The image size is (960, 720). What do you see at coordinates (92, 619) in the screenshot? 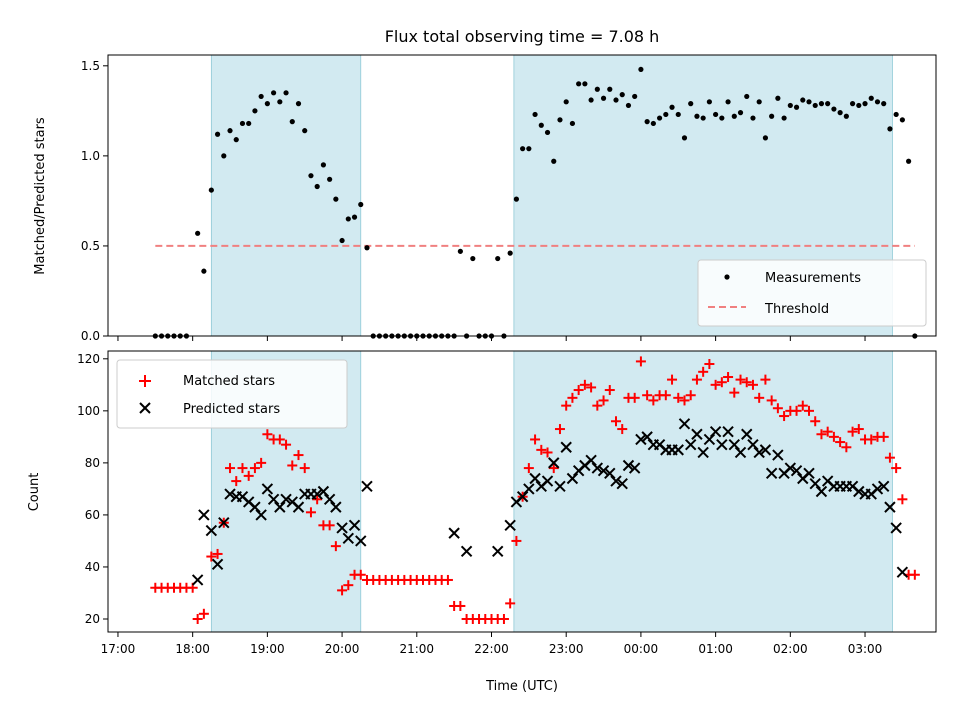
I see `y-tick-label: 20` at bounding box center [92, 619].